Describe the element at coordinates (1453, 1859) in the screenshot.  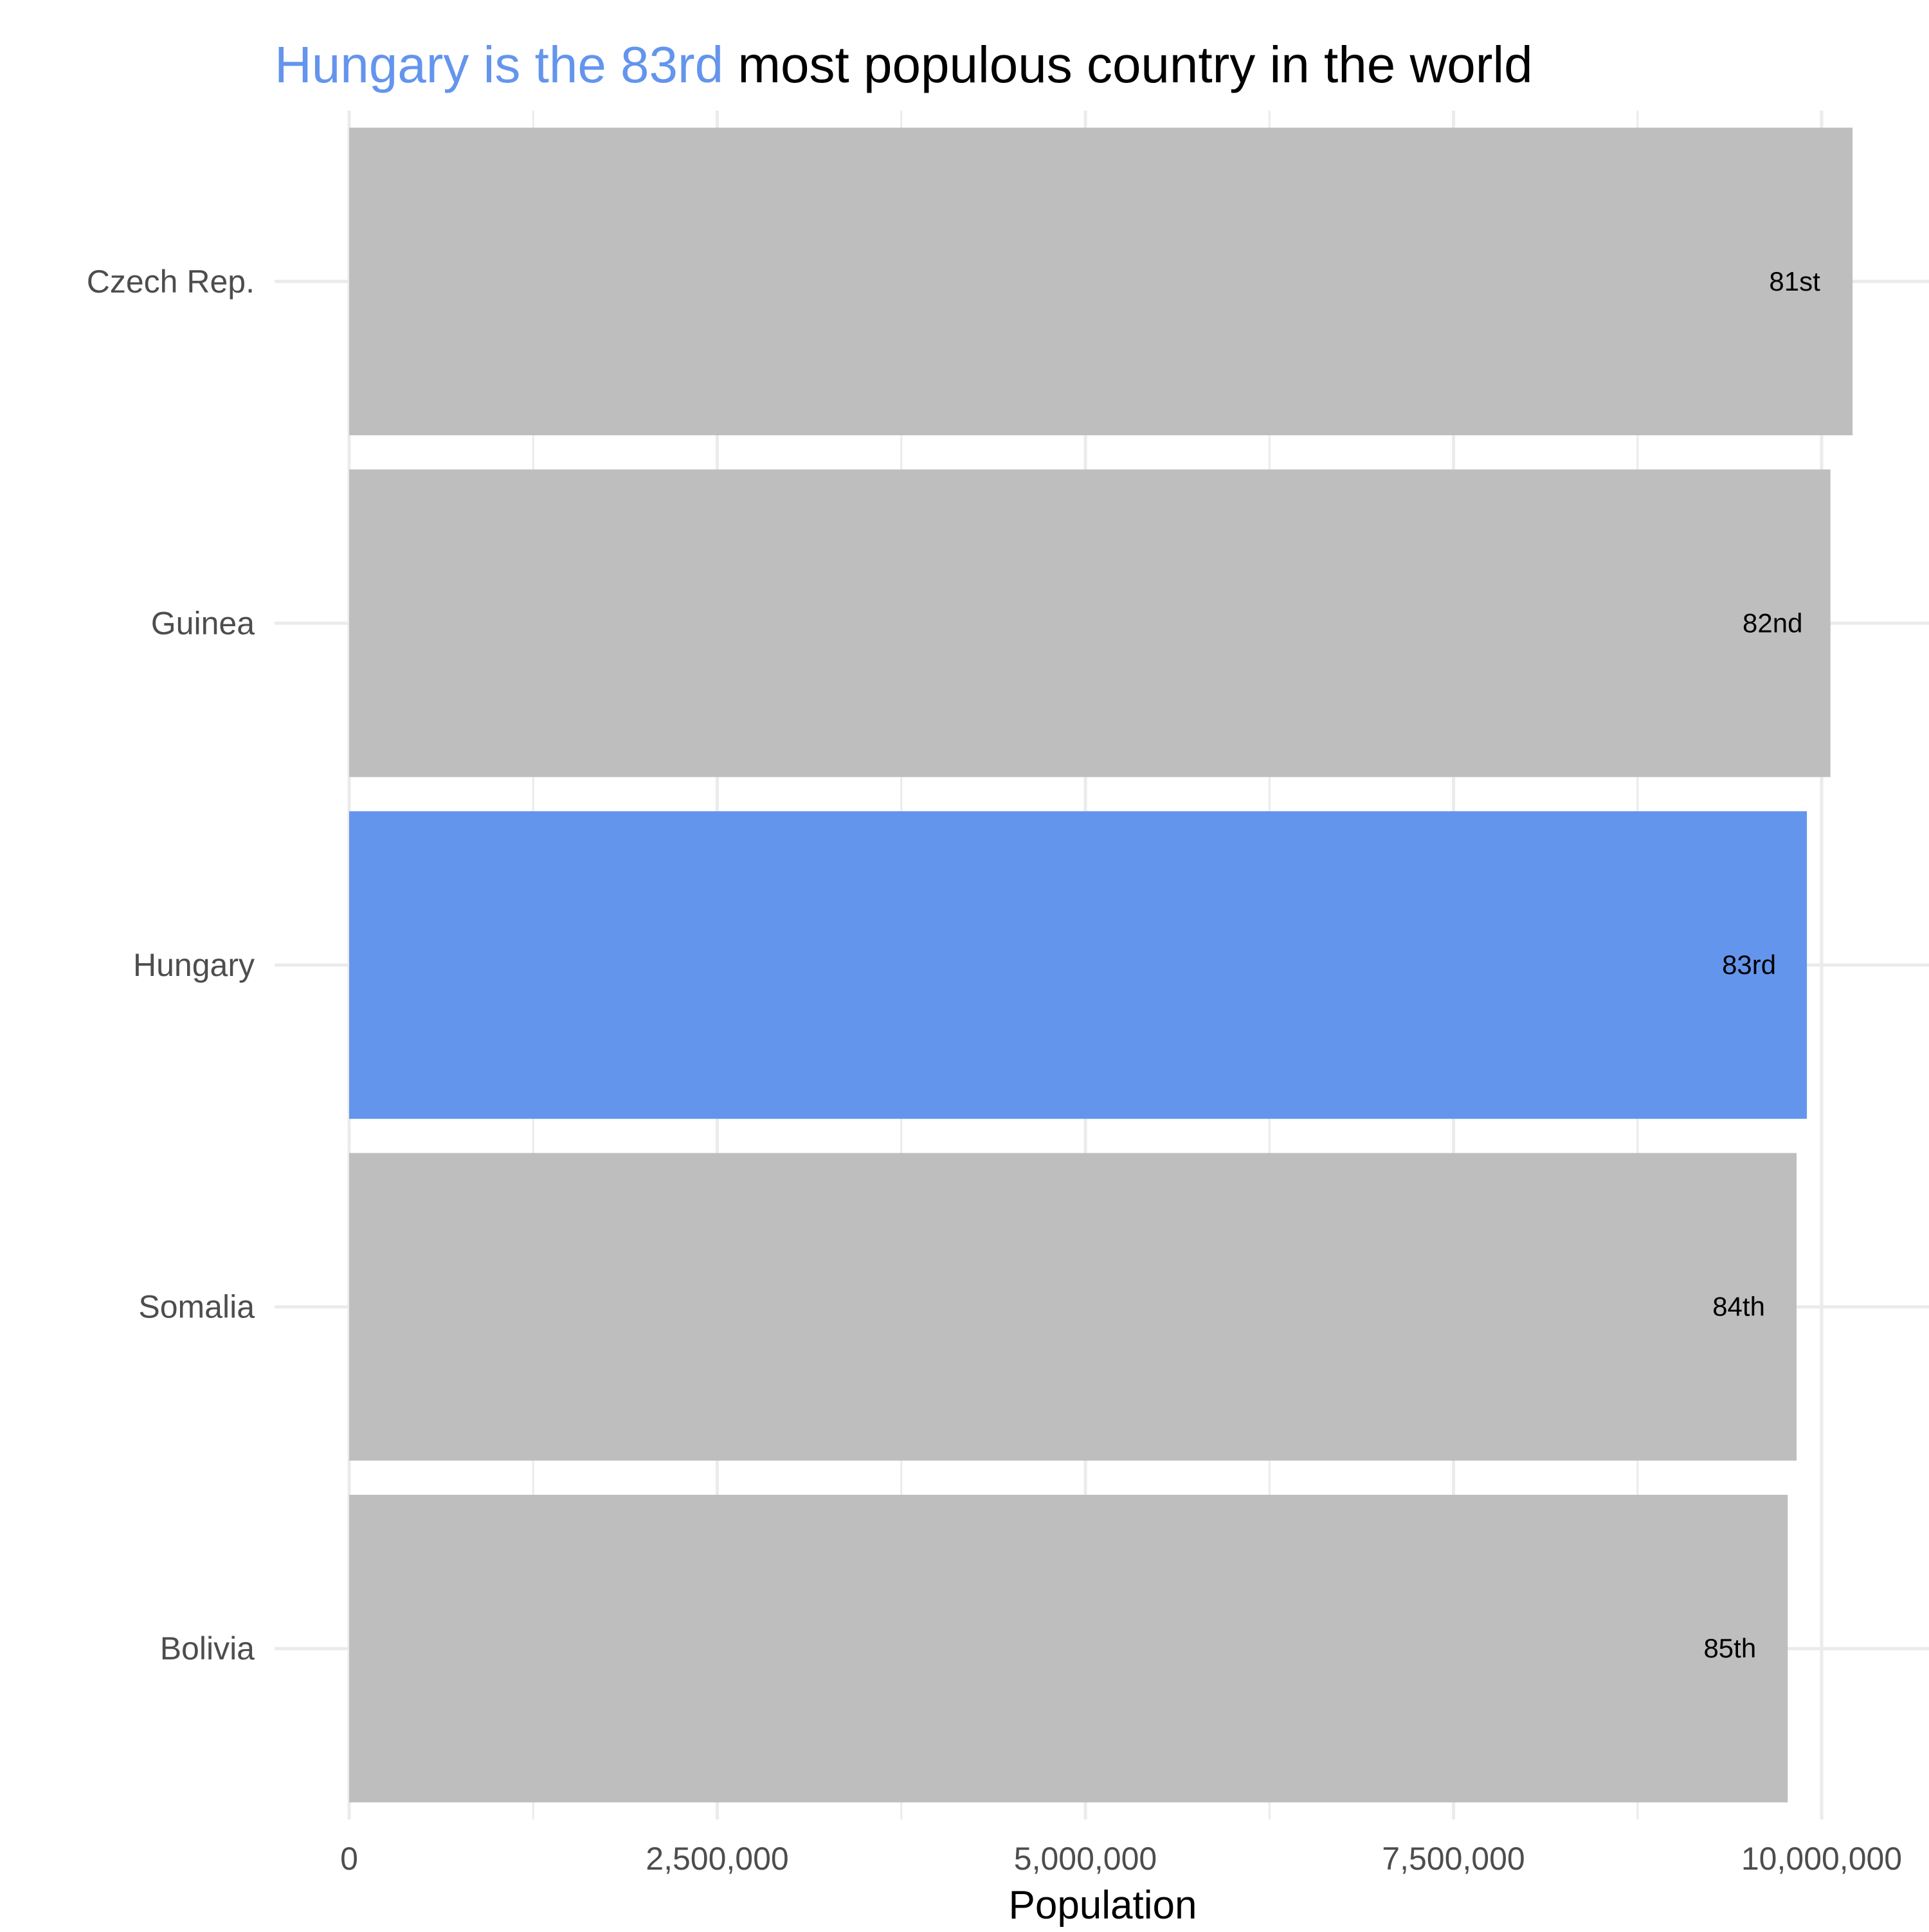
I see `x-tick-label: 7,500,000` at that location.